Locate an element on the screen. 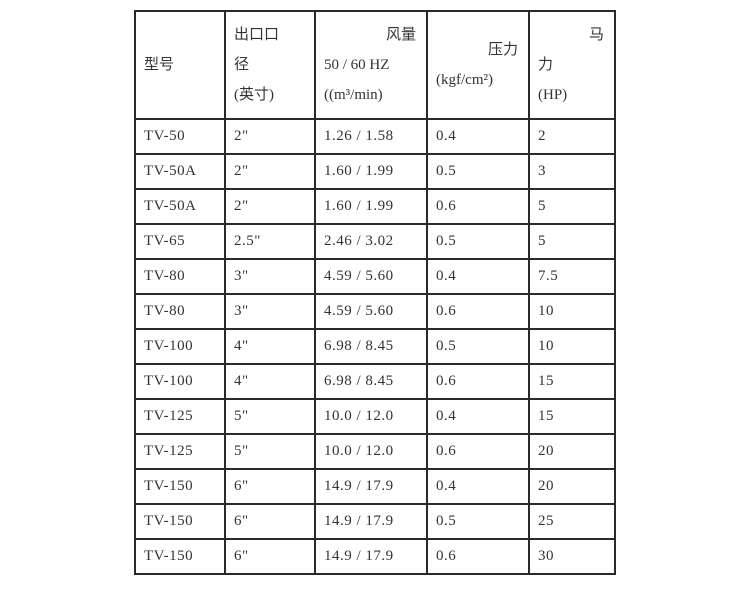 This screenshot has width=750, height=596. cell-hp: 25 is located at coordinates (572, 521).